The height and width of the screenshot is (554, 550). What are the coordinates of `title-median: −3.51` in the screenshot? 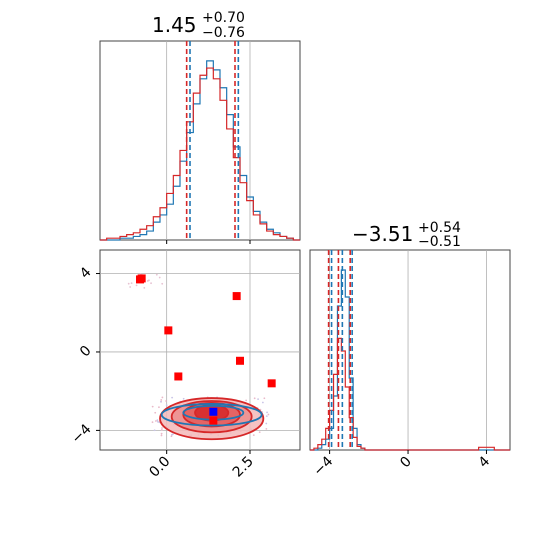 It's located at (382, 234).